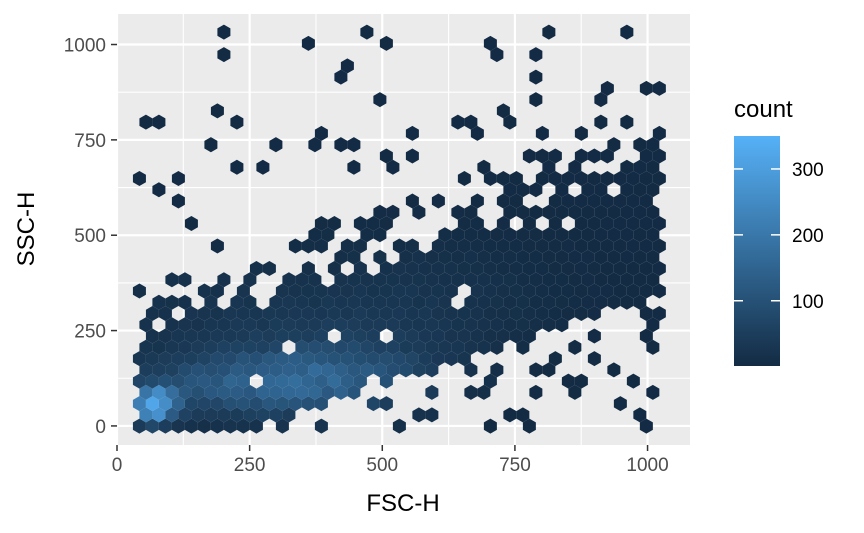 The width and height of the screenshot is (864, 533). I want to click on y-tick-label: 0, so click(100, 427).